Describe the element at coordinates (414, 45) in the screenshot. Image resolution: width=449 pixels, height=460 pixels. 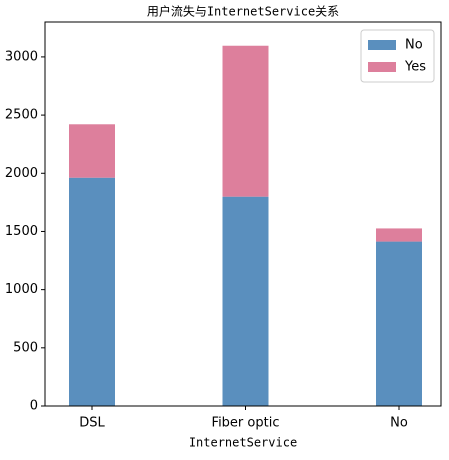
I see `legend-label: No` at that location.